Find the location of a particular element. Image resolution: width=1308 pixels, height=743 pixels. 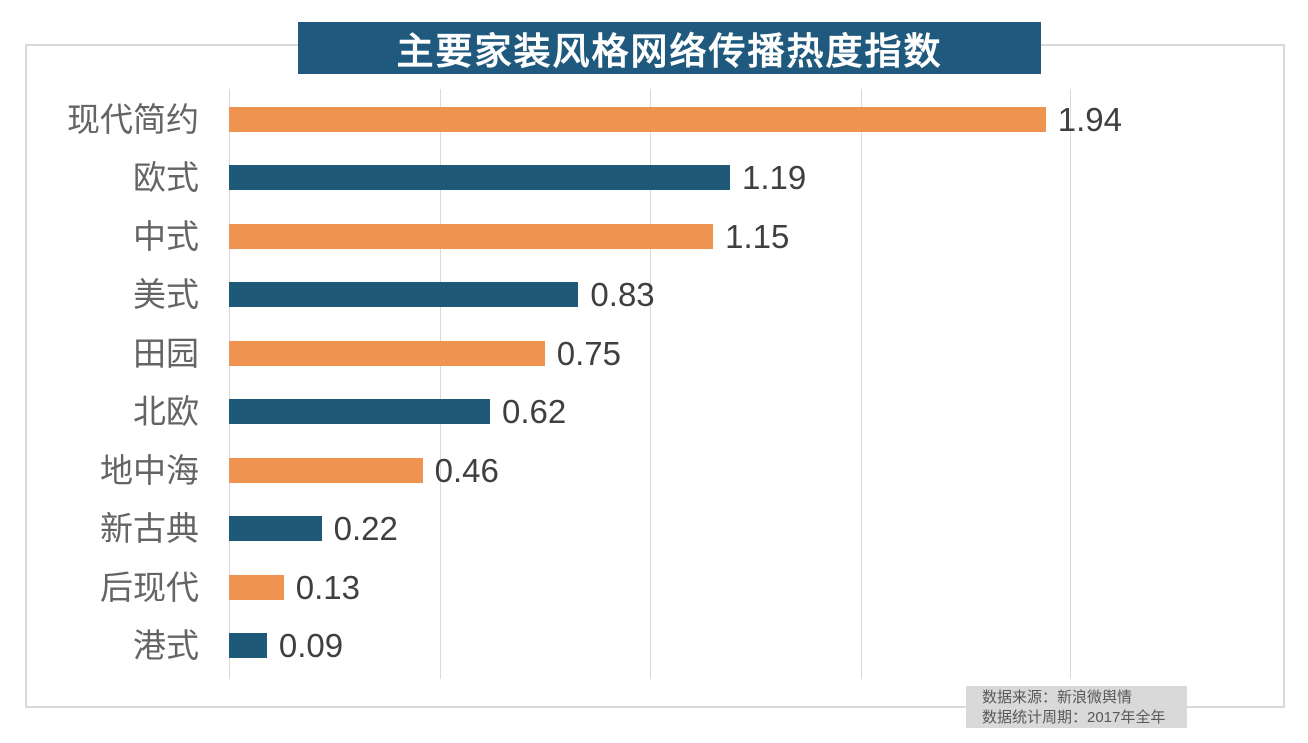

source-line: 数据来源：新浪微舆情 is located at coordinates (1057, 697).